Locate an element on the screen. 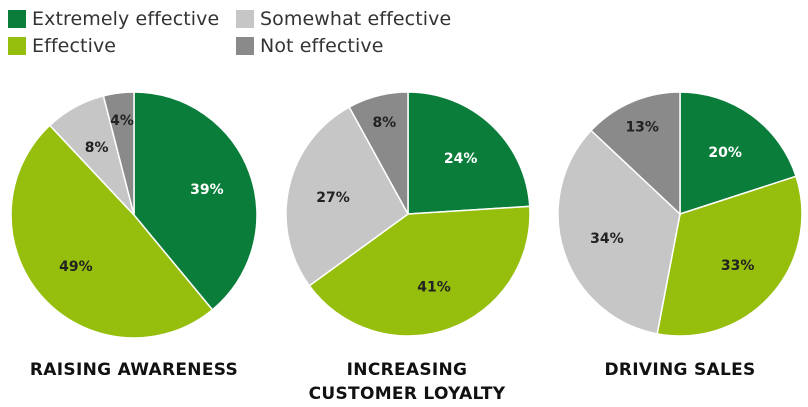 The width and height of the screenshot is (808, 407). legend-item-not-effective: Not effective is located at coordinates (310, 46).